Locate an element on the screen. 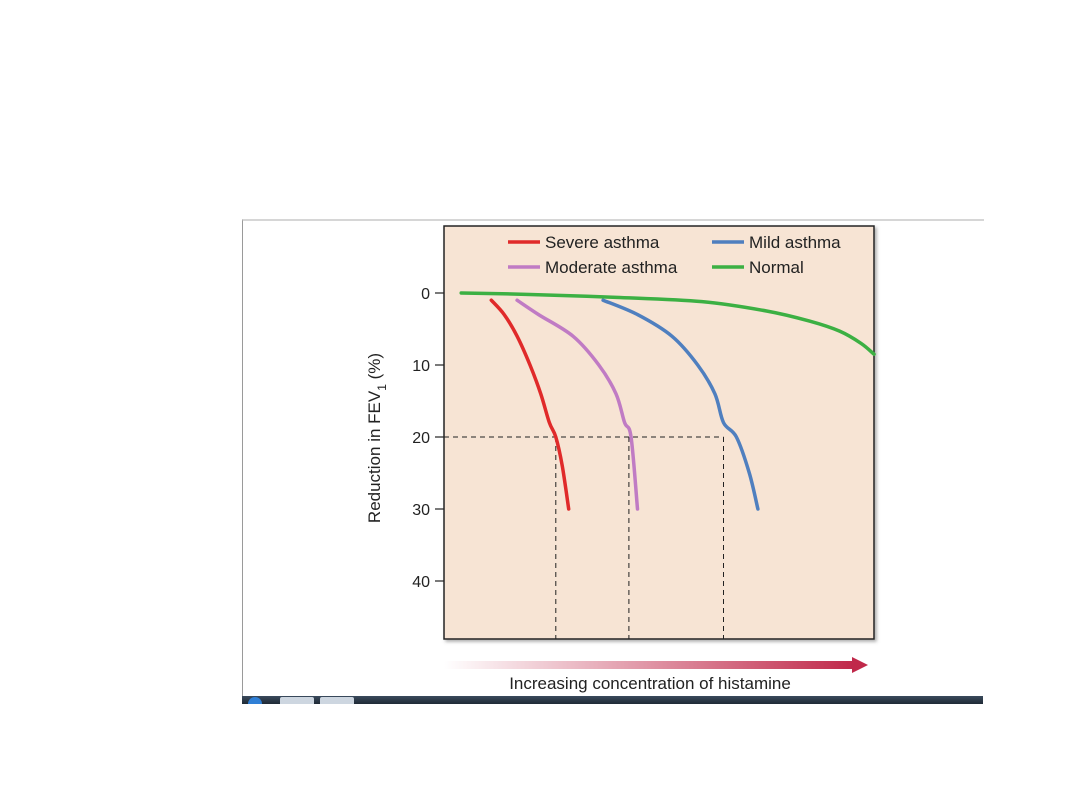 The width and height of the screenshot is (1080, 810). y-axis-title-subscript: 1 is located at coordinates (382, 387).